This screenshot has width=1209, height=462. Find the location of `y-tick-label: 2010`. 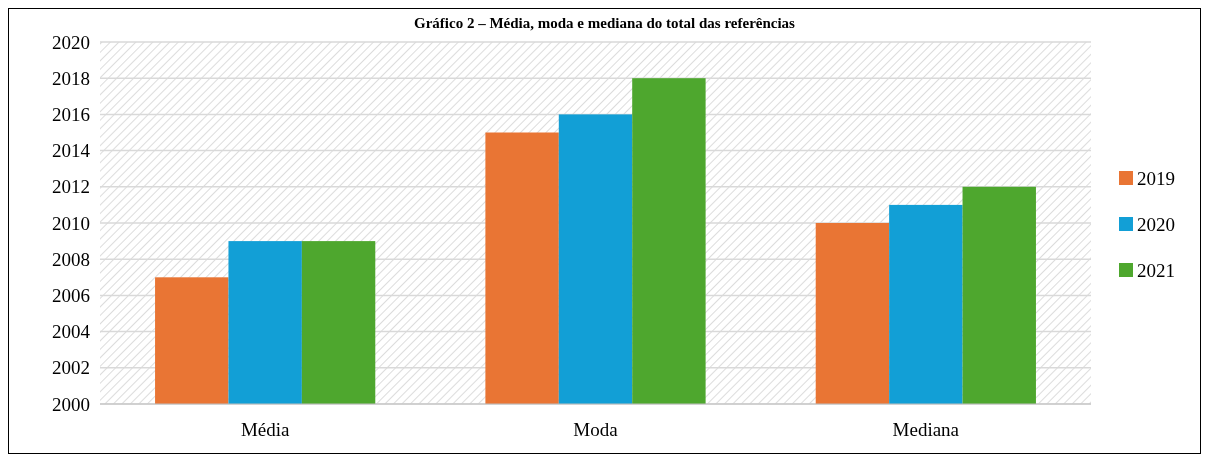

y-tick-label: 2010 is located at coordinates (71, 223).